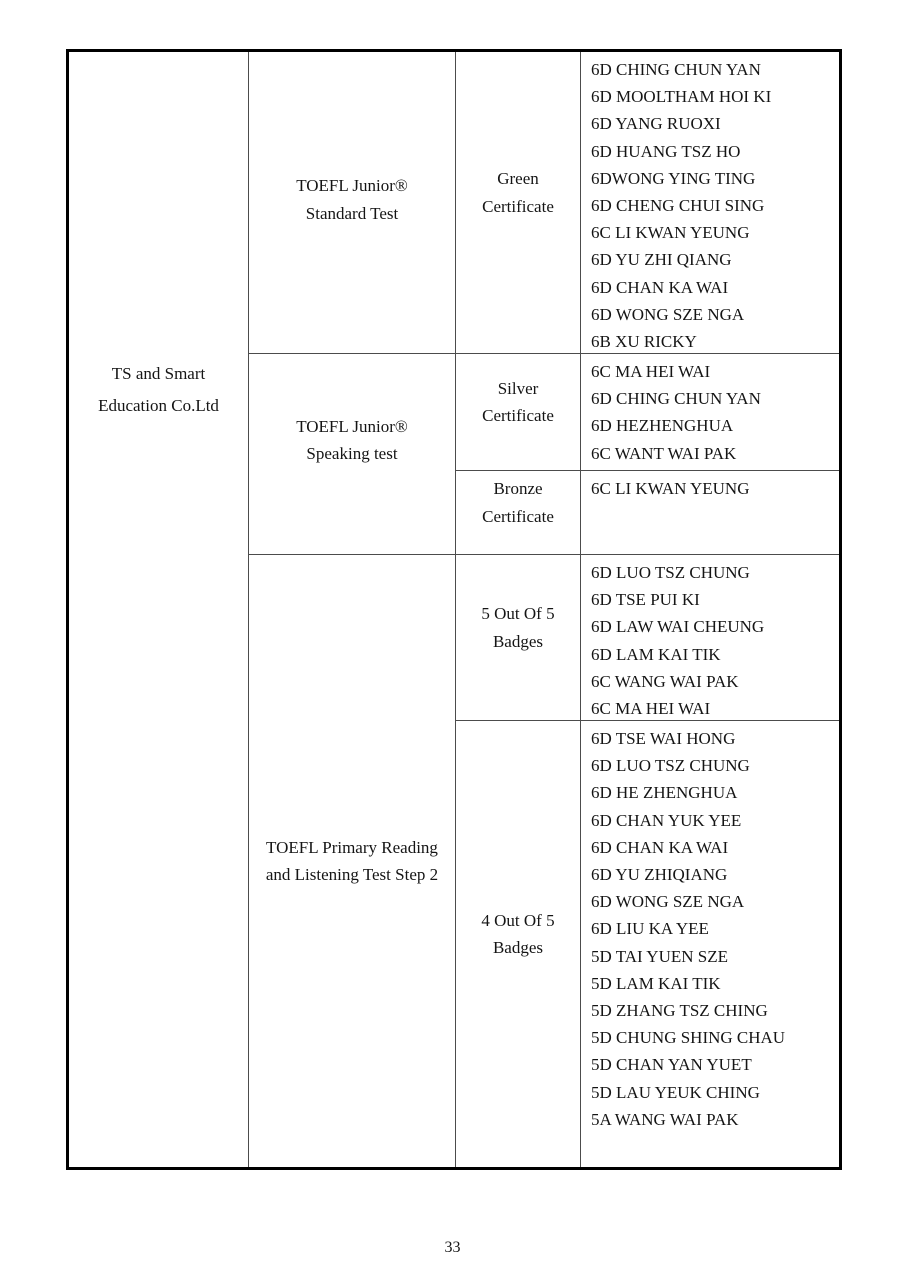  Describe the element at coordinates (352, 454) in the screenshot. I see `test-name-cell-speaking-test: TOEFL Junior® Speaking test` at that location.